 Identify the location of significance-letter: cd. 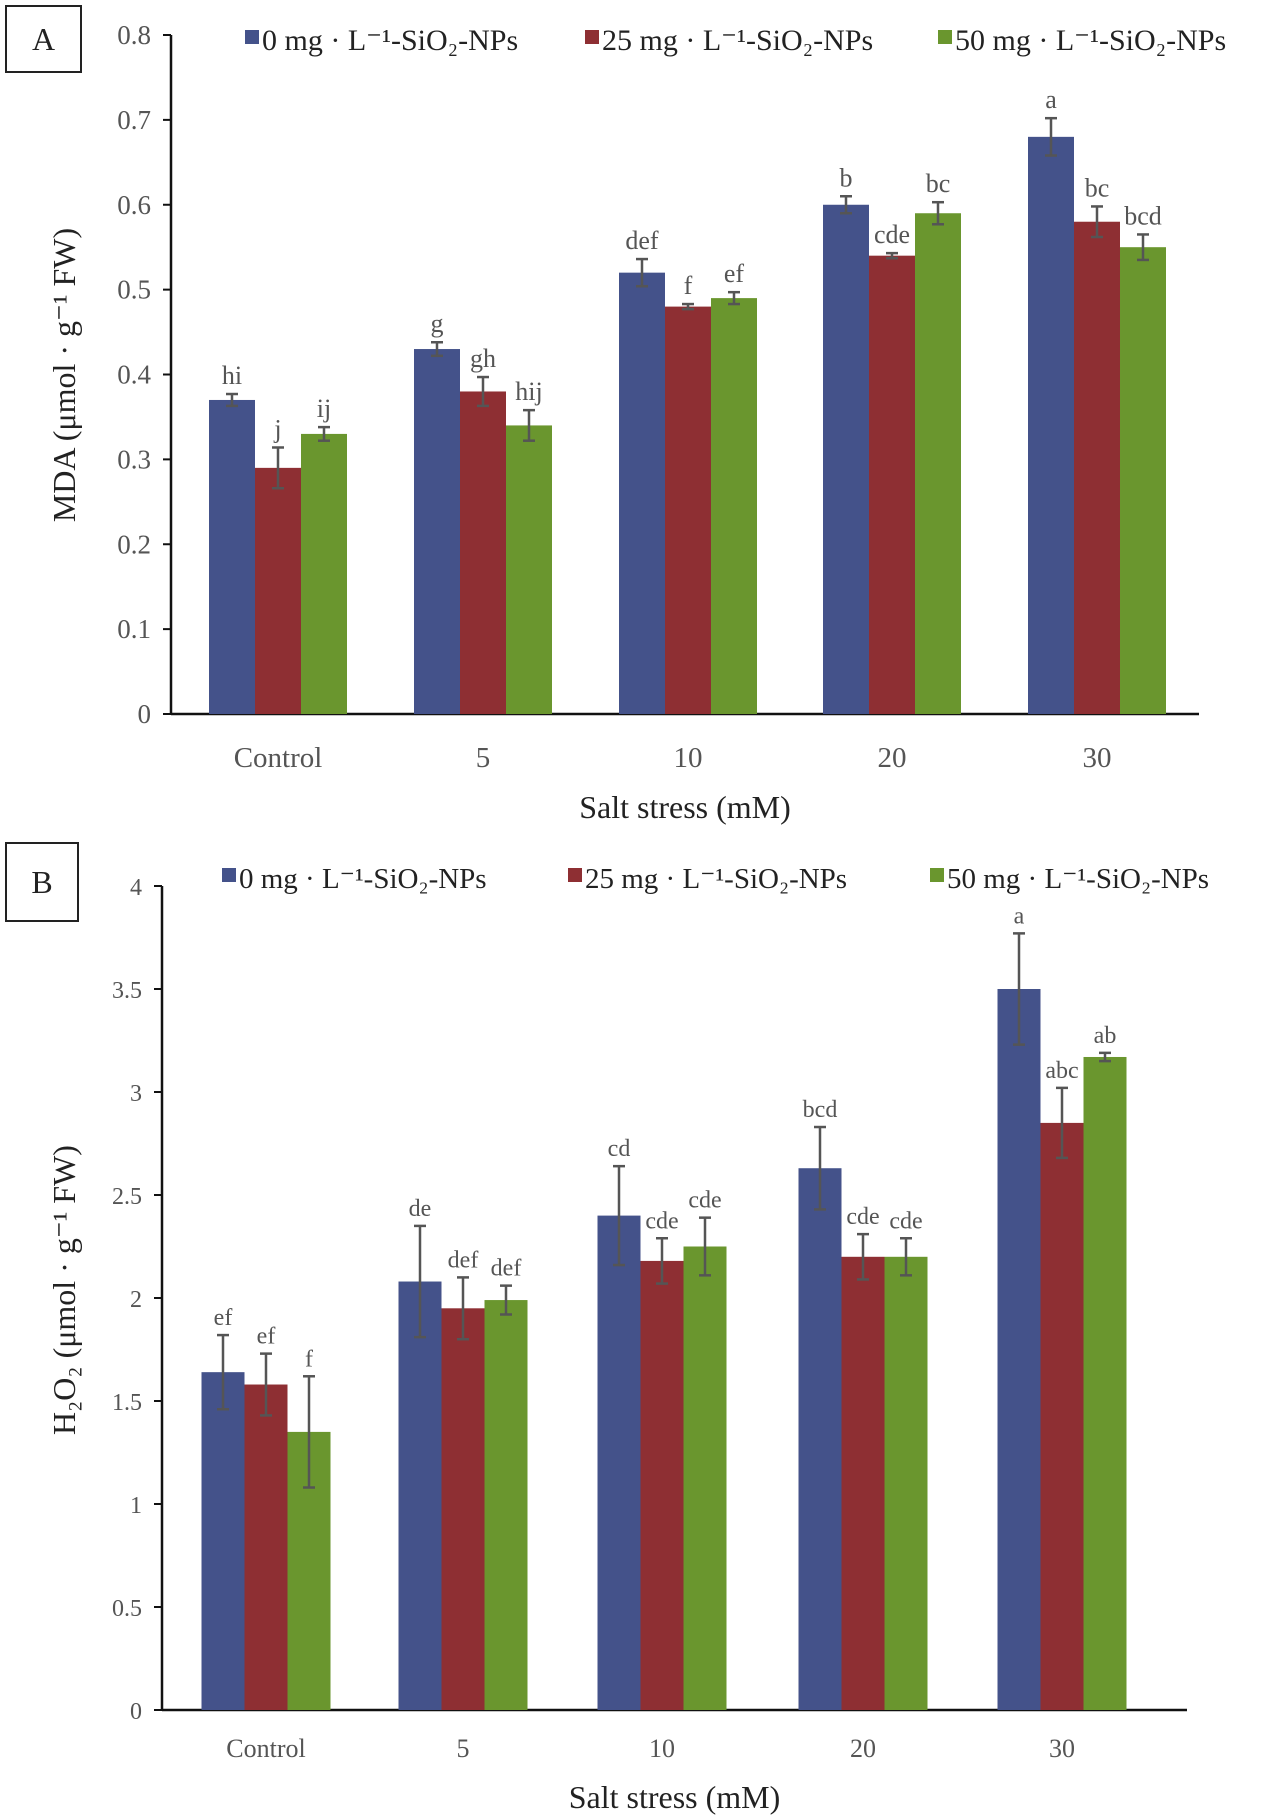
(619, 1149).